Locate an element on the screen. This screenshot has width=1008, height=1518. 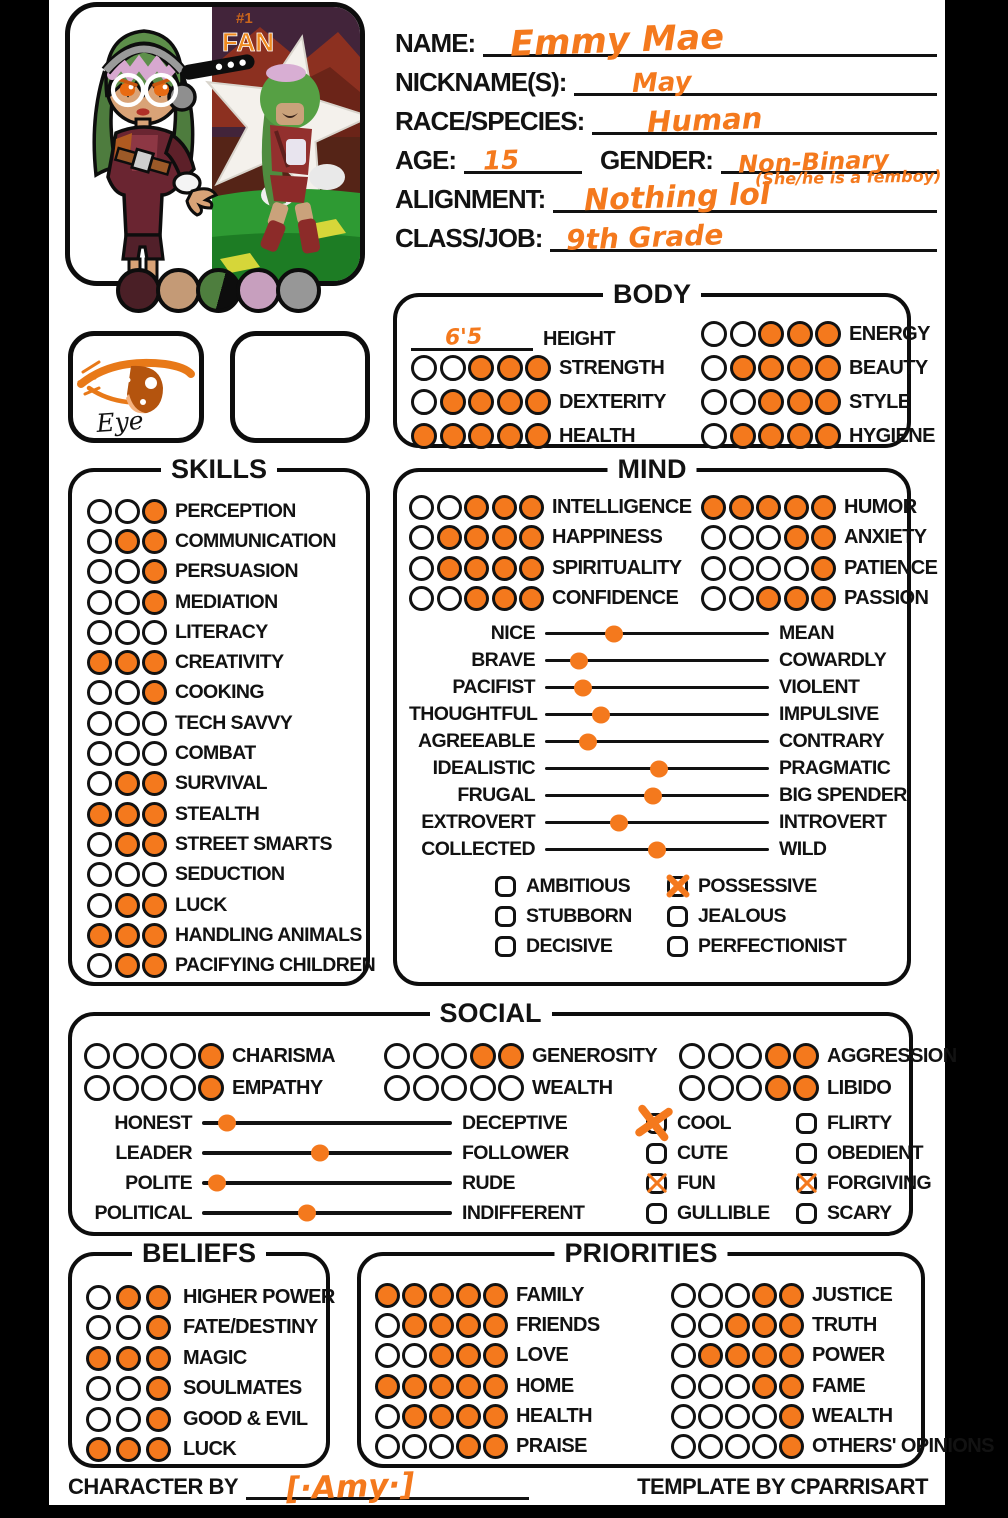
name-input: Emmy Mae is located at coordinates (710, 41).